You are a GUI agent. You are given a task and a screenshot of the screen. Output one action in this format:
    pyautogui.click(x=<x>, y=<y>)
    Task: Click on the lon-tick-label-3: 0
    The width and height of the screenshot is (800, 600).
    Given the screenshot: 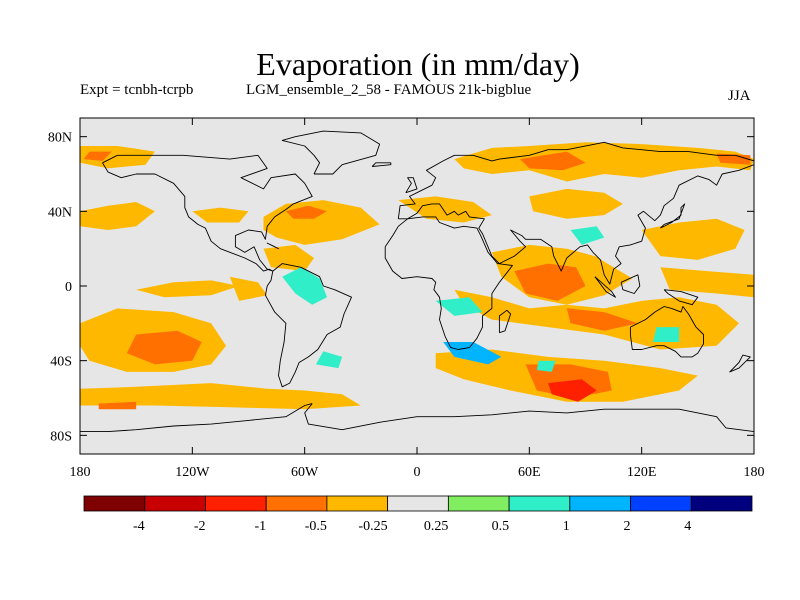 What is the action you would take?
    pyautogui.click(x=417, y=472)
    